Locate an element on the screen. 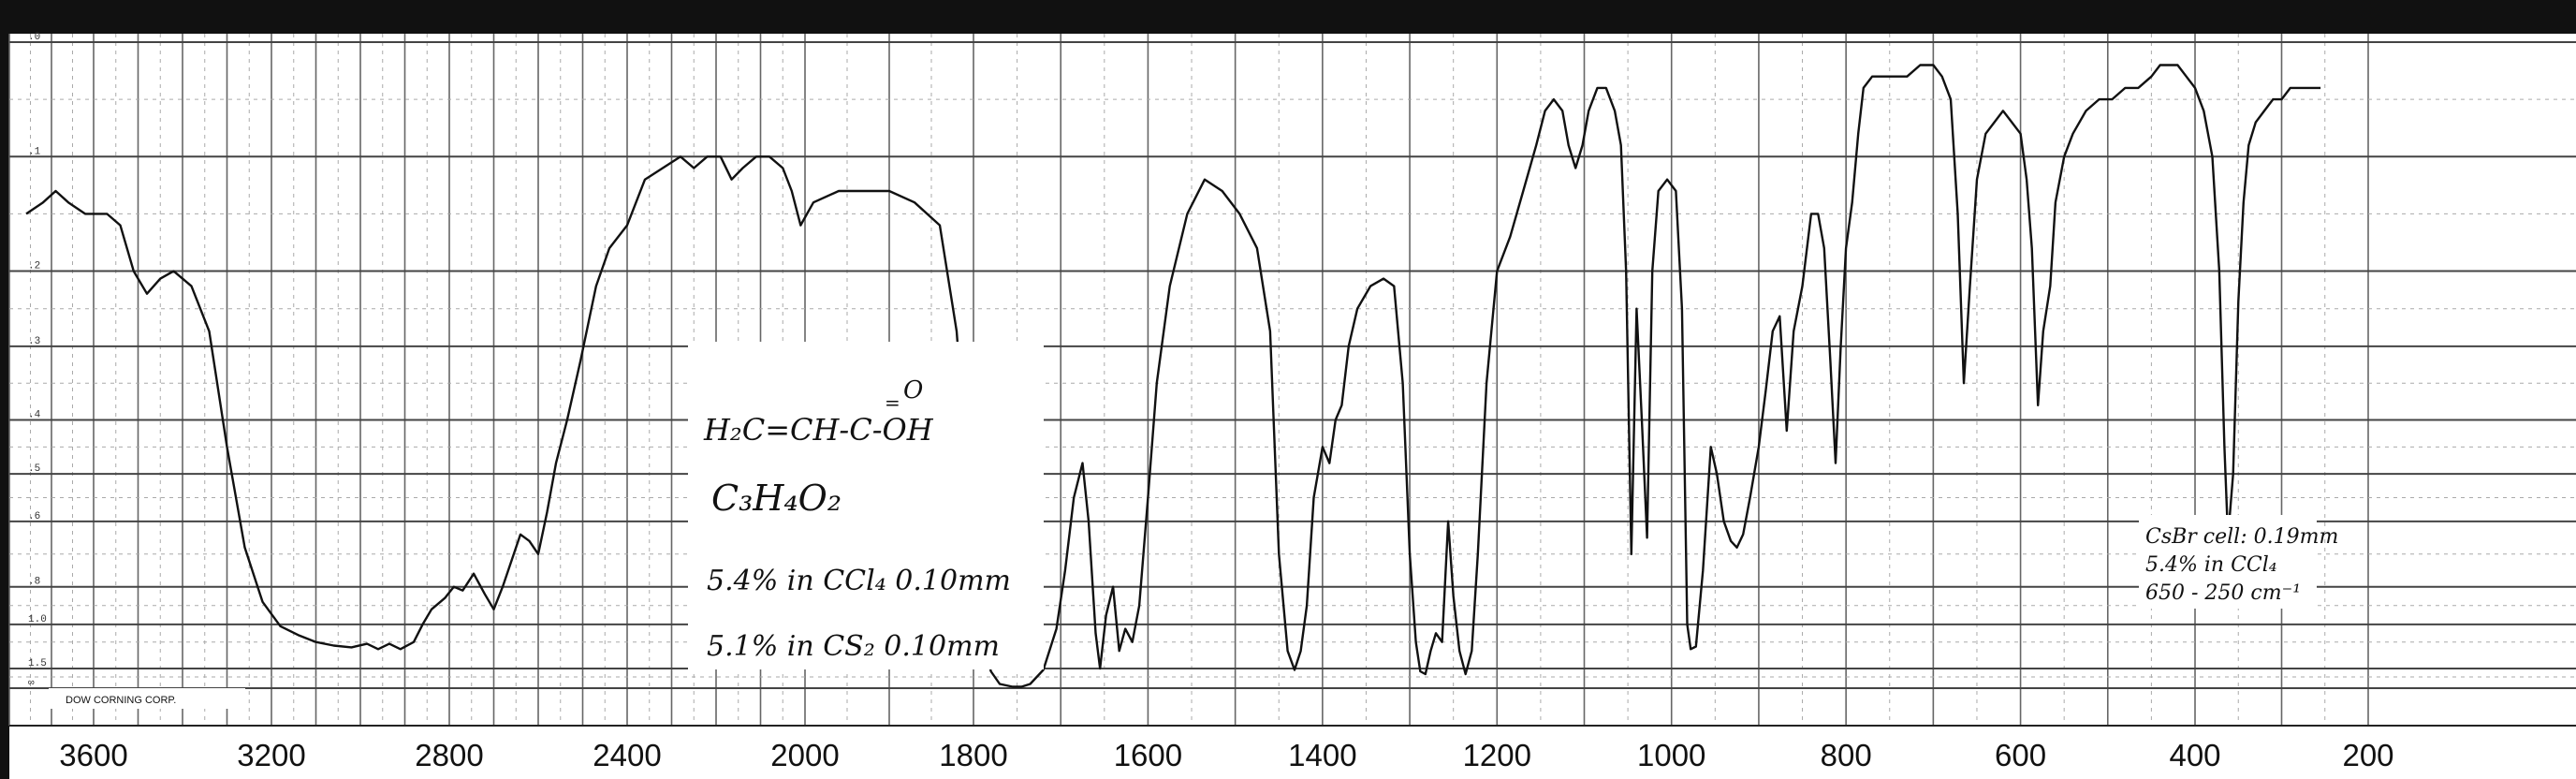 This screenshot has width=2576, height=779. x-tick-label: 1600 is located at coordinates (1148, 755).